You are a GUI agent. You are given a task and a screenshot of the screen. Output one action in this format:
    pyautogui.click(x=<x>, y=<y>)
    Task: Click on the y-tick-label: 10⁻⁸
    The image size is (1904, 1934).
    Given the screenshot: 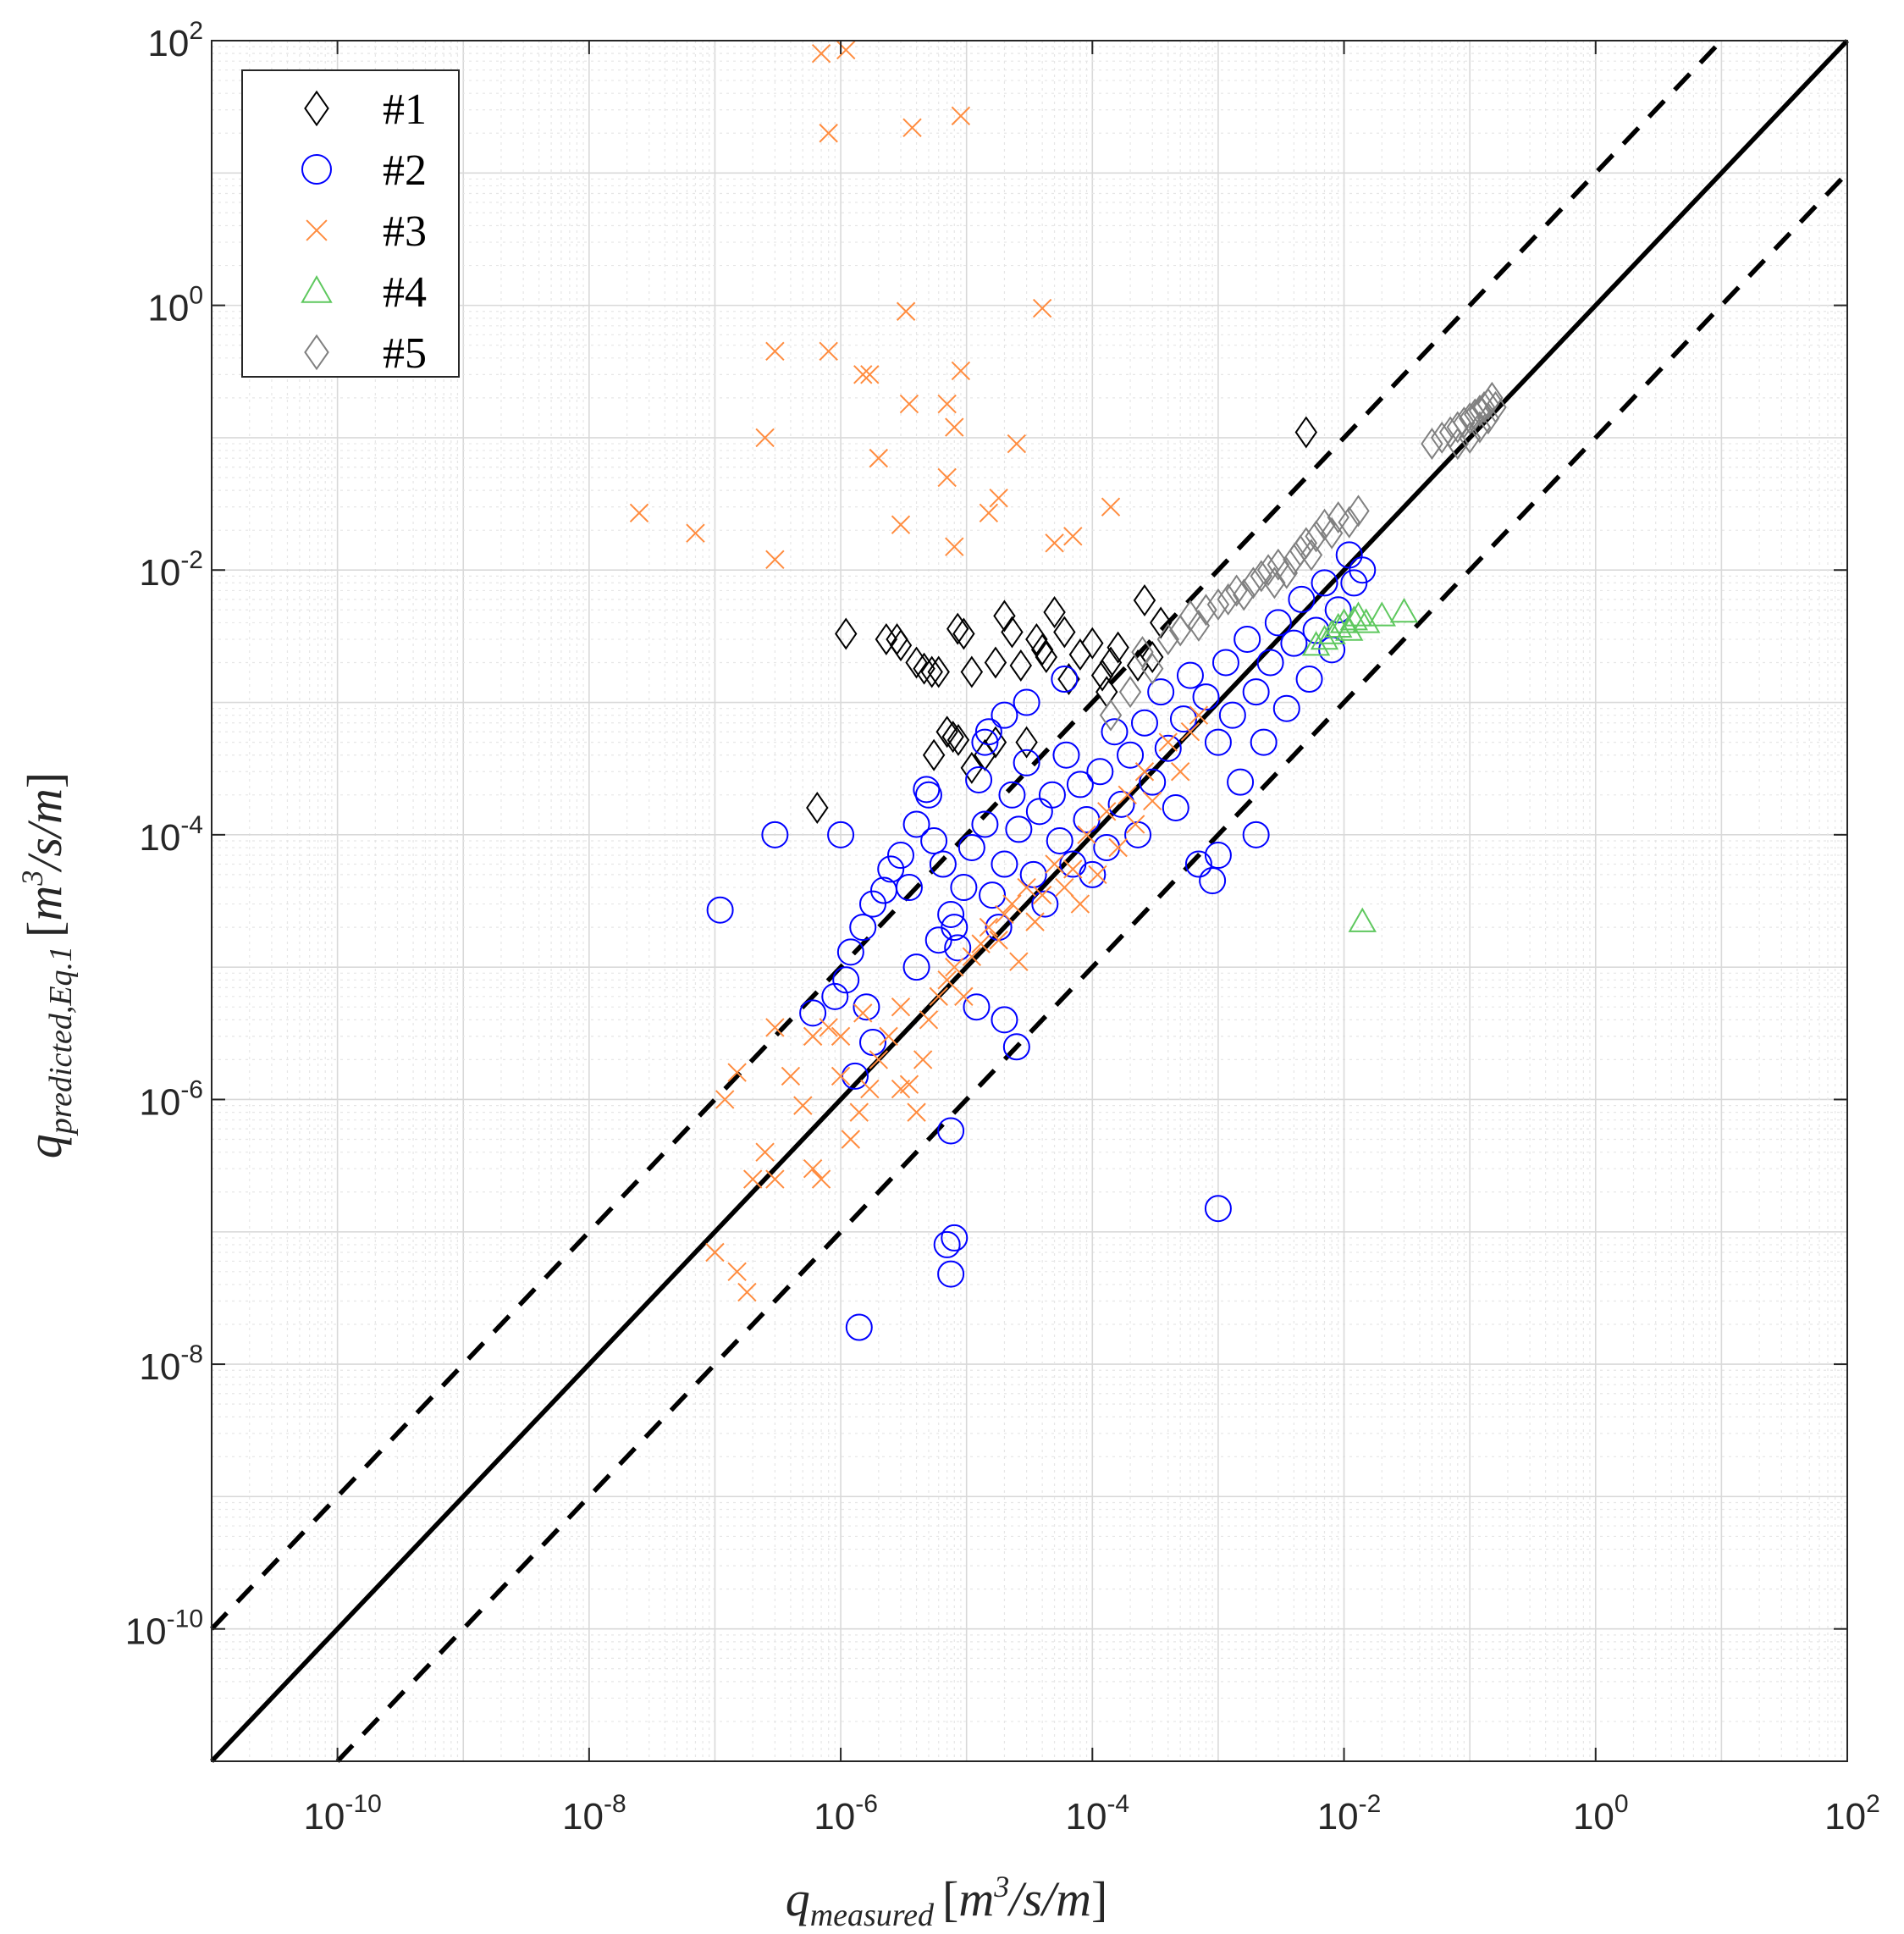 What is the action you would take?
    pyautogui.click(x=171, y=1364)
    